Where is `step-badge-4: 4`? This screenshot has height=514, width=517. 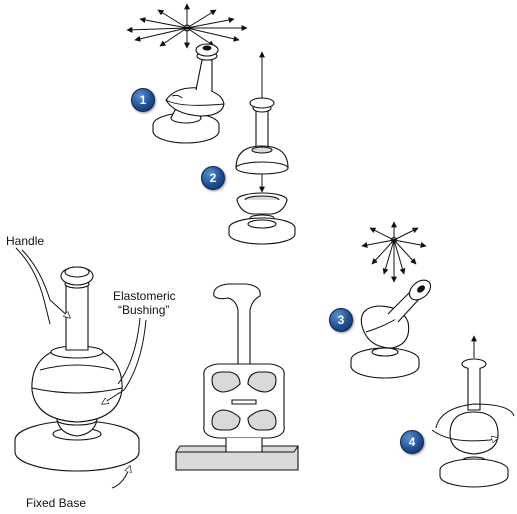
step-badge-4: 4 is located at coordinates (412, 442).